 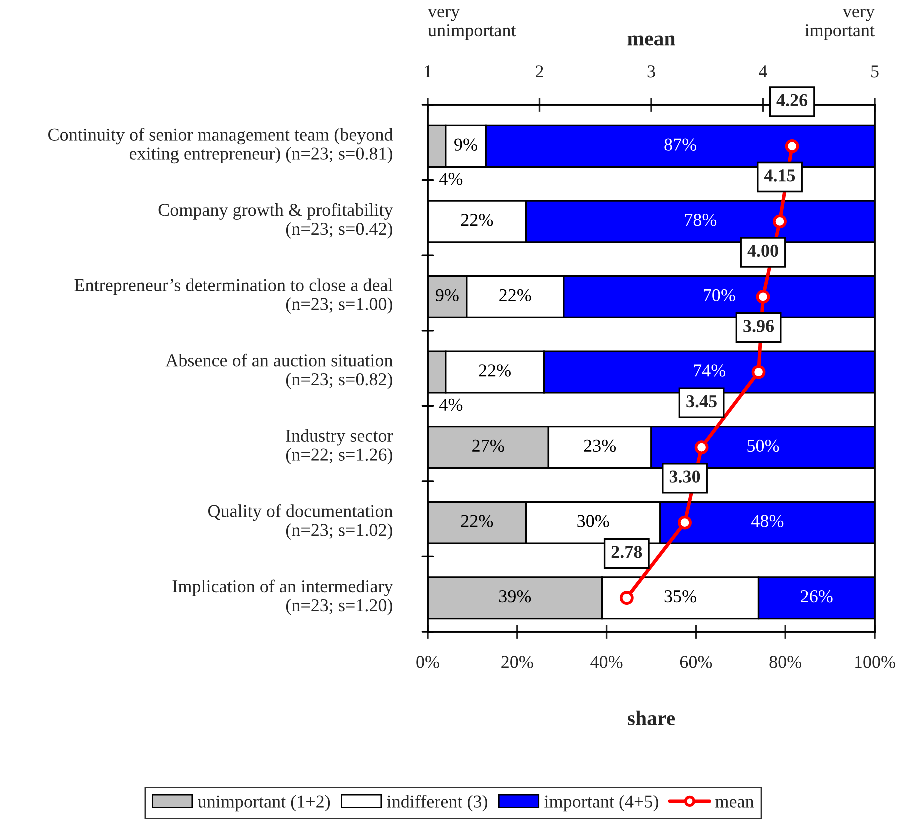 What do you see at coordinates (817, 596) in the screenshot?
I see `data-label: 26%` at bounding box center [817, 596].